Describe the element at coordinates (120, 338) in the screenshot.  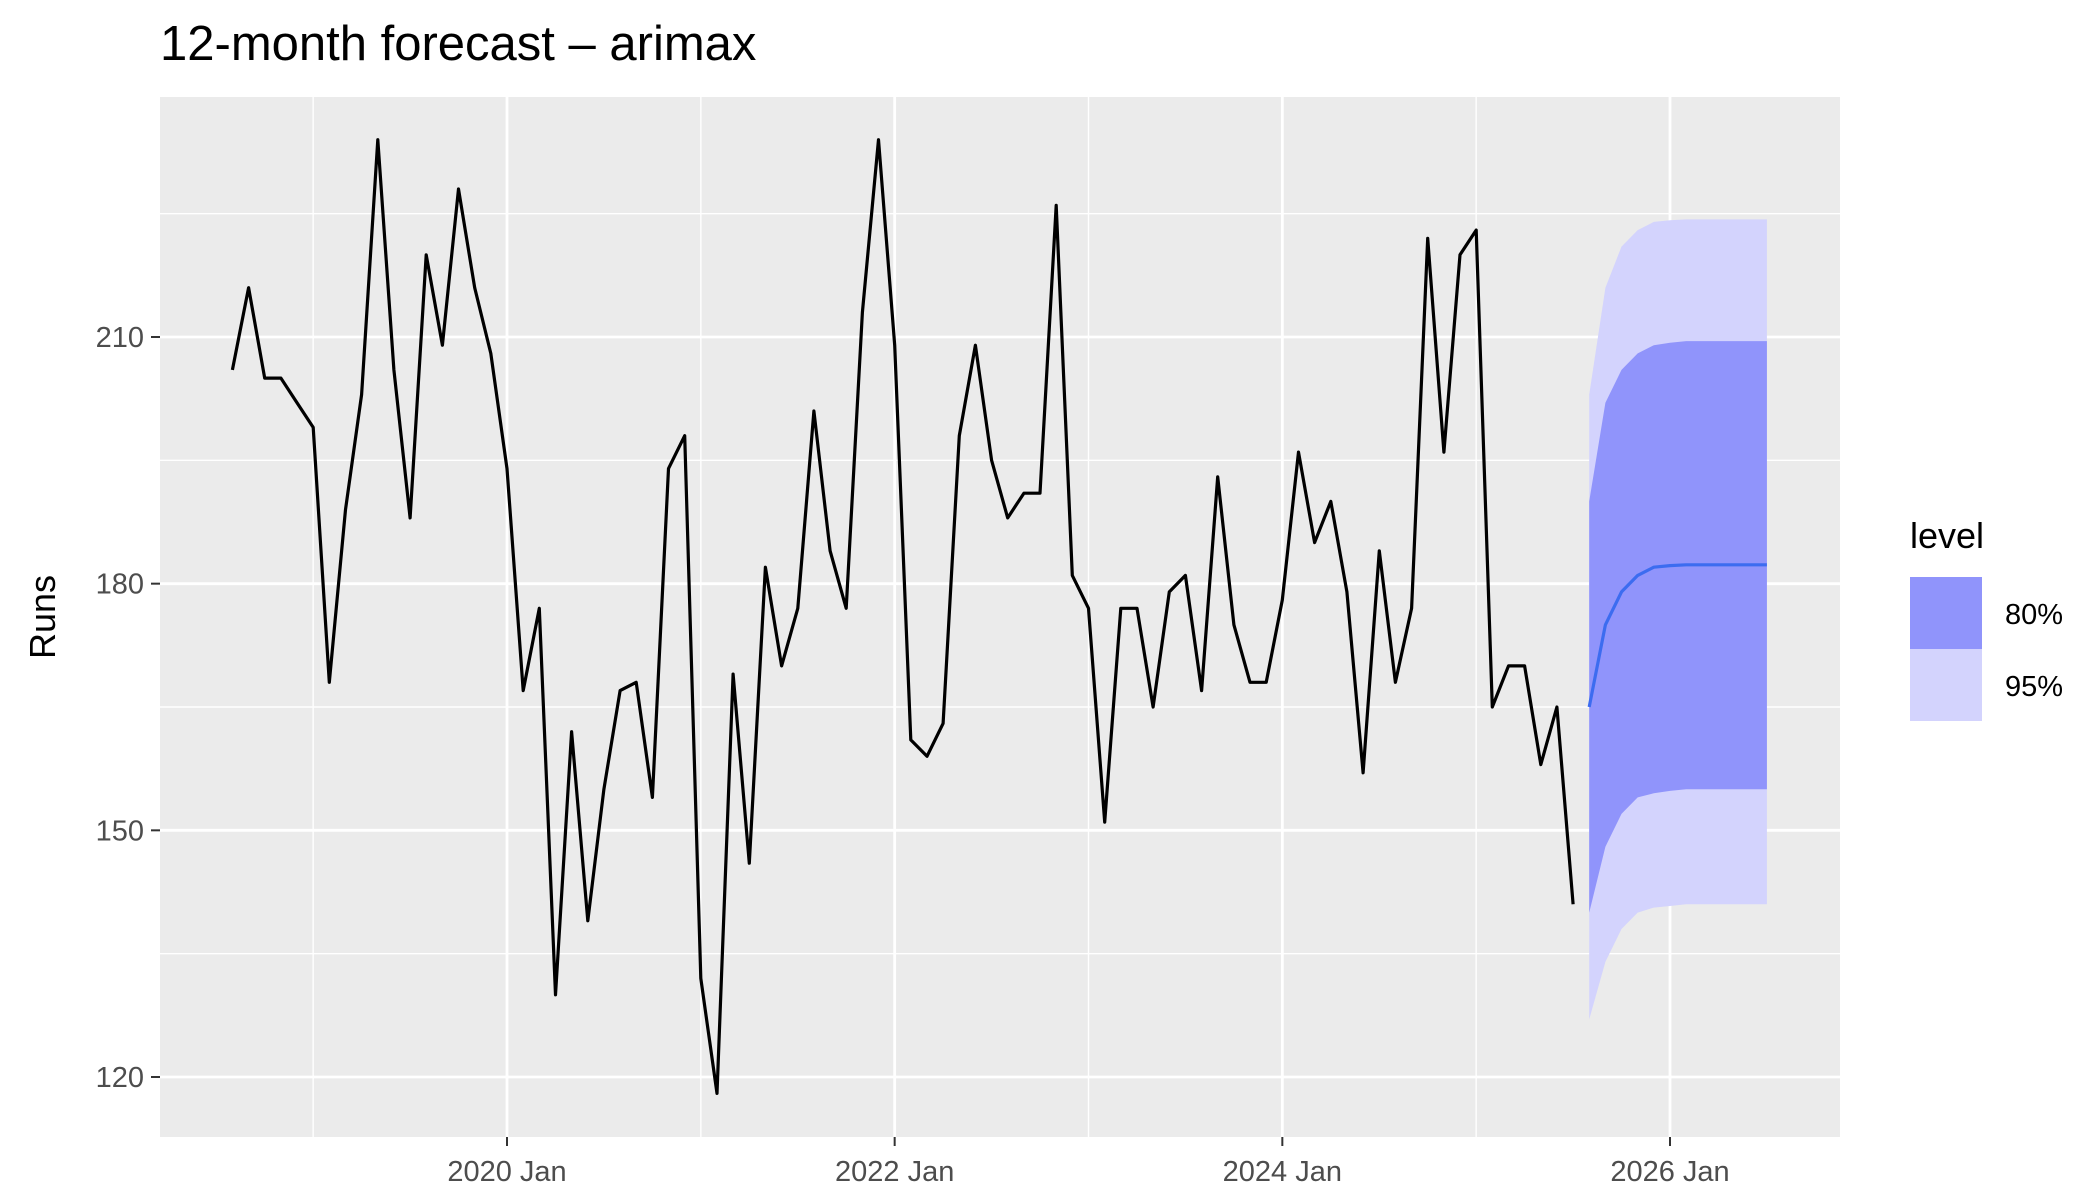
I see `y-tick-label: 210` at that location.